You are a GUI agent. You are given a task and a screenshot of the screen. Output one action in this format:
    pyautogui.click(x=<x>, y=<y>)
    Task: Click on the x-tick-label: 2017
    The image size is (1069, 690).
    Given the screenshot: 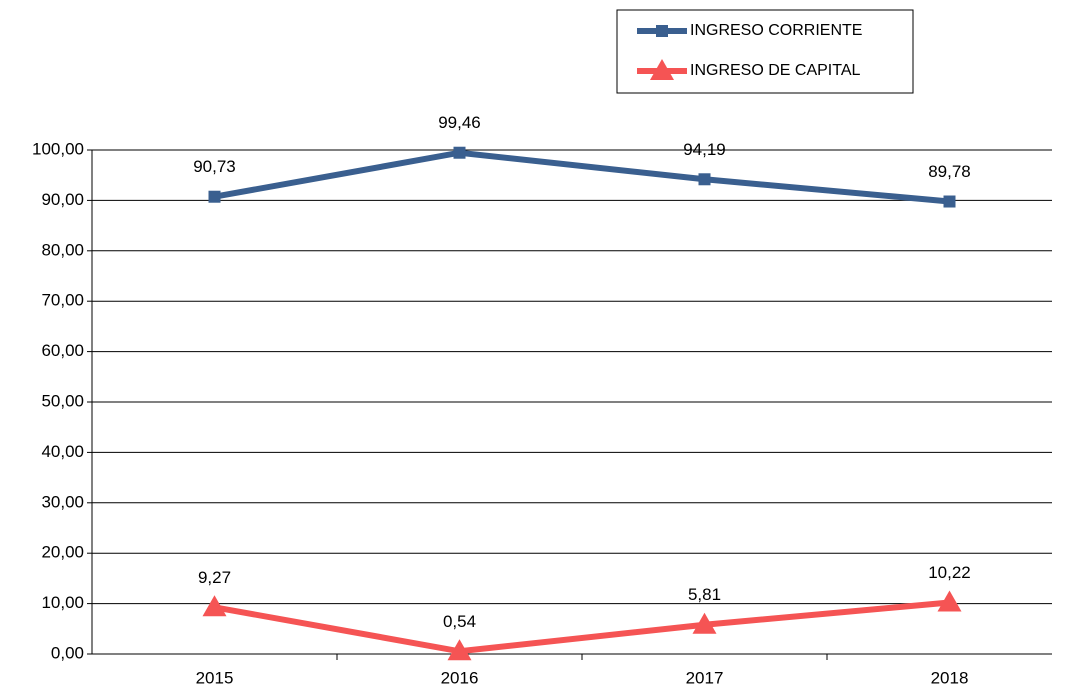 What is the action you would take?
    pyautogui.click(x=705, y=677)
    